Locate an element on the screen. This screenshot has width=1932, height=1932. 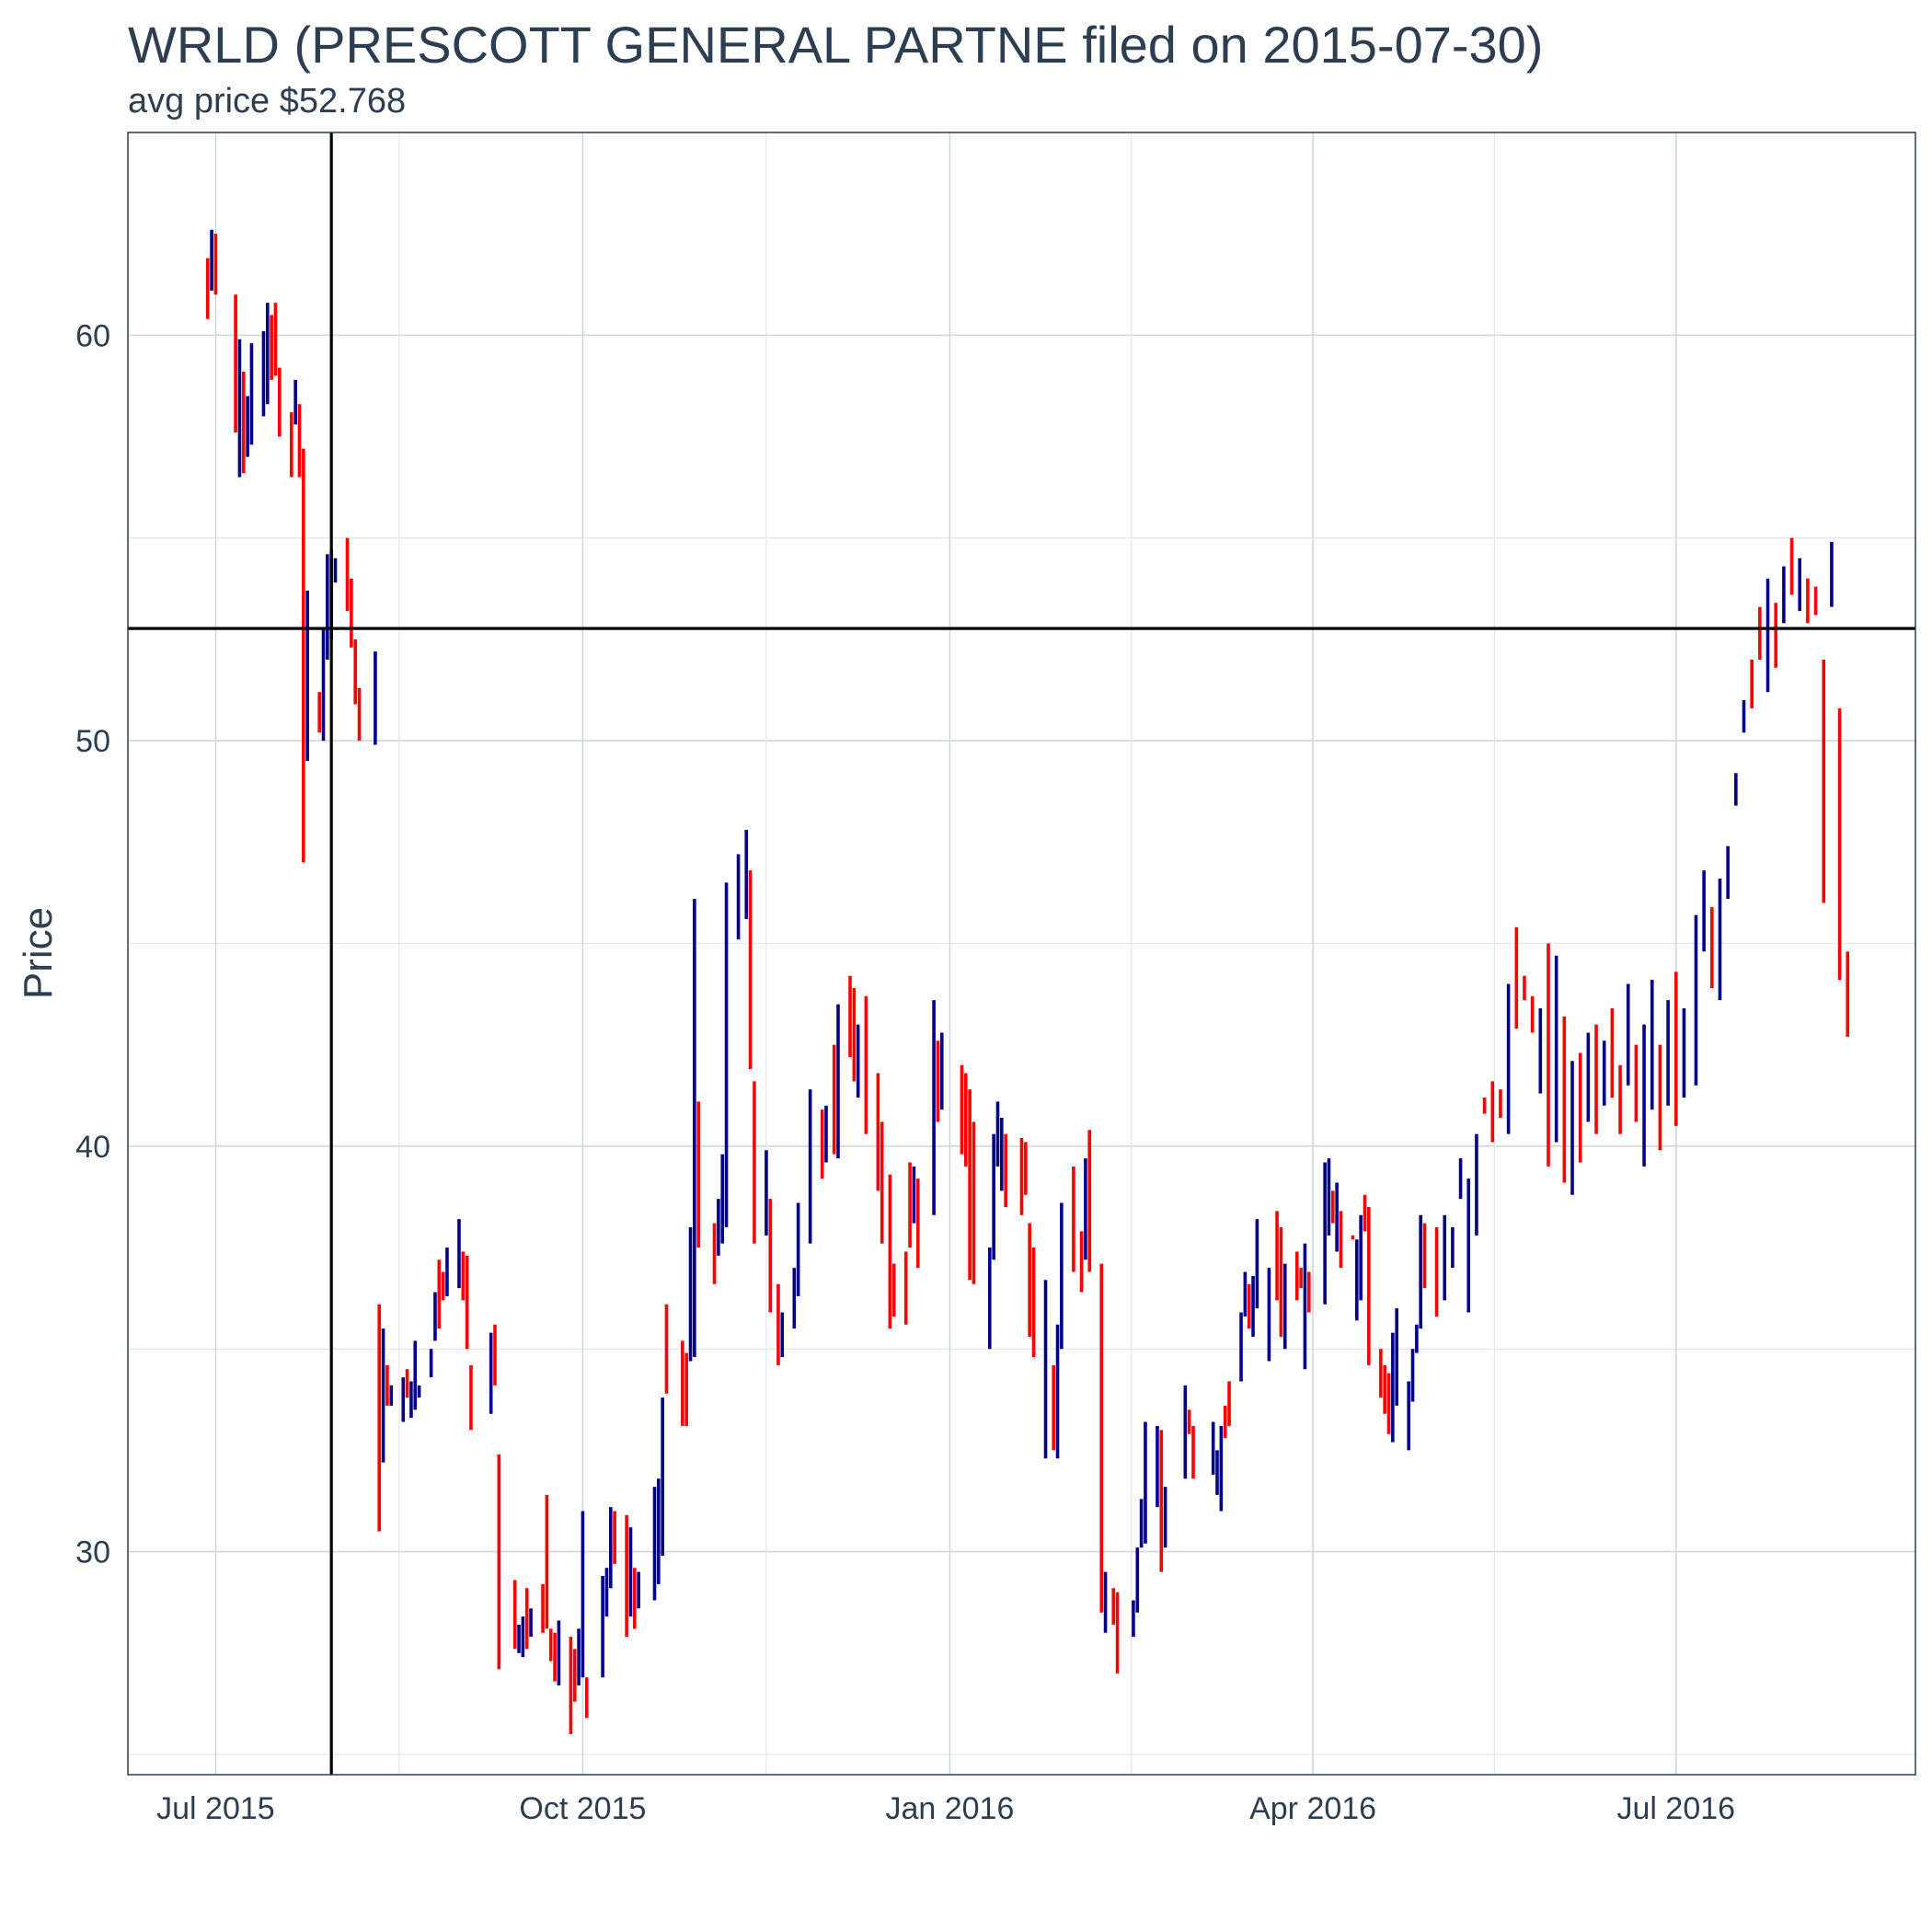
y-tick-label: 50 is located at coordinates (92, 741).